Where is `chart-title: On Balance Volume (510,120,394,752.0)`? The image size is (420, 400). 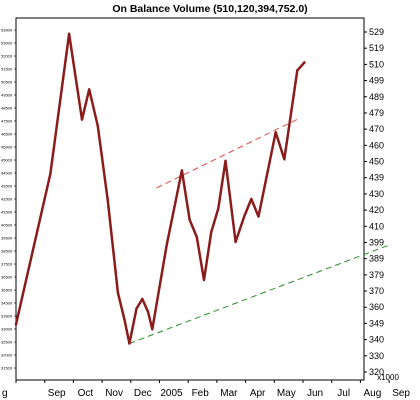 chart-title: On Balance Volume (510,120,394,752.0) is located at coordinates (209, 9).